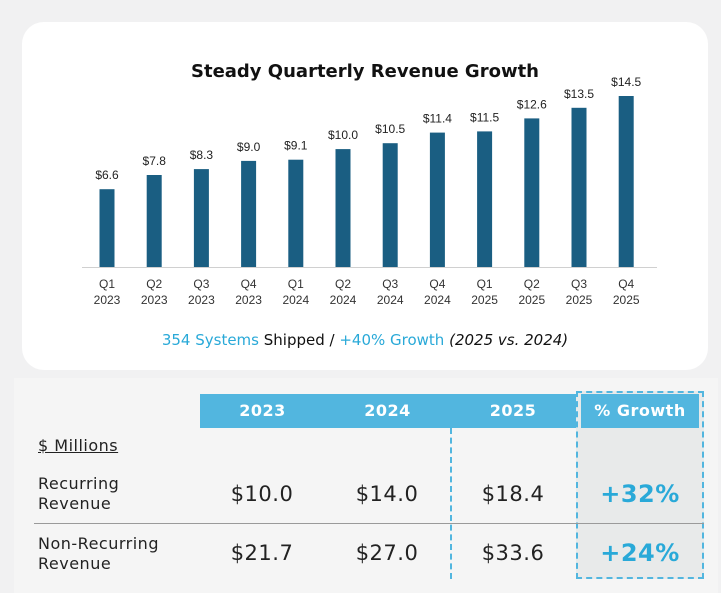 The image size is (721, 593). What do you see at coordinates (107, 175) in the screenshot?
I see `data-label: $6.6` at bounding box center [107, 175].